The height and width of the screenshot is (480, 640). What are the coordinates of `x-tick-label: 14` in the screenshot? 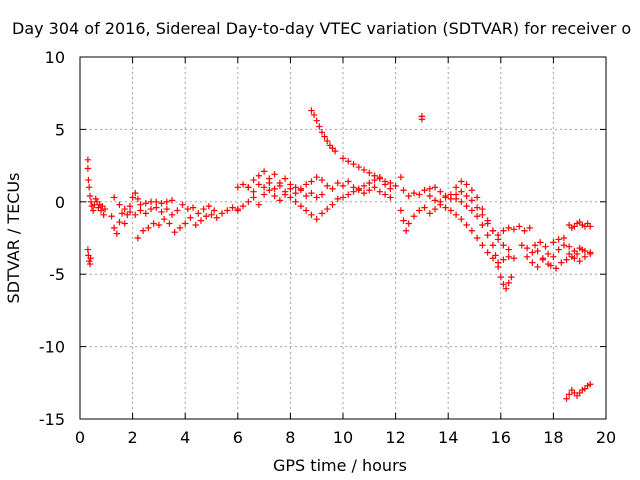 It's located at (448, 437).